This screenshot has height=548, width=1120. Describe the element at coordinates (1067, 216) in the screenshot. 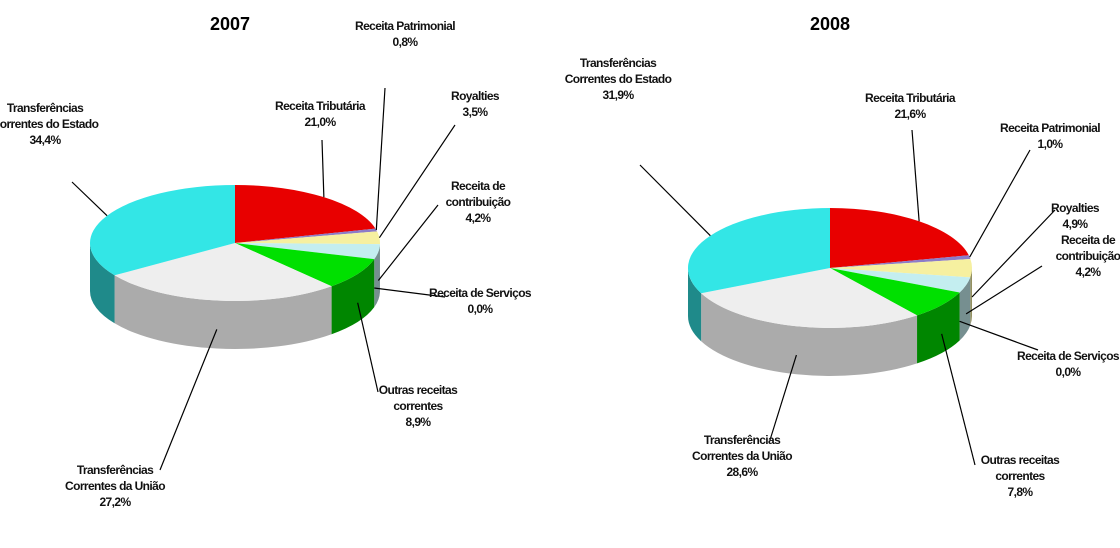

I see `slice-label: Royalties 4,9%` at that location.